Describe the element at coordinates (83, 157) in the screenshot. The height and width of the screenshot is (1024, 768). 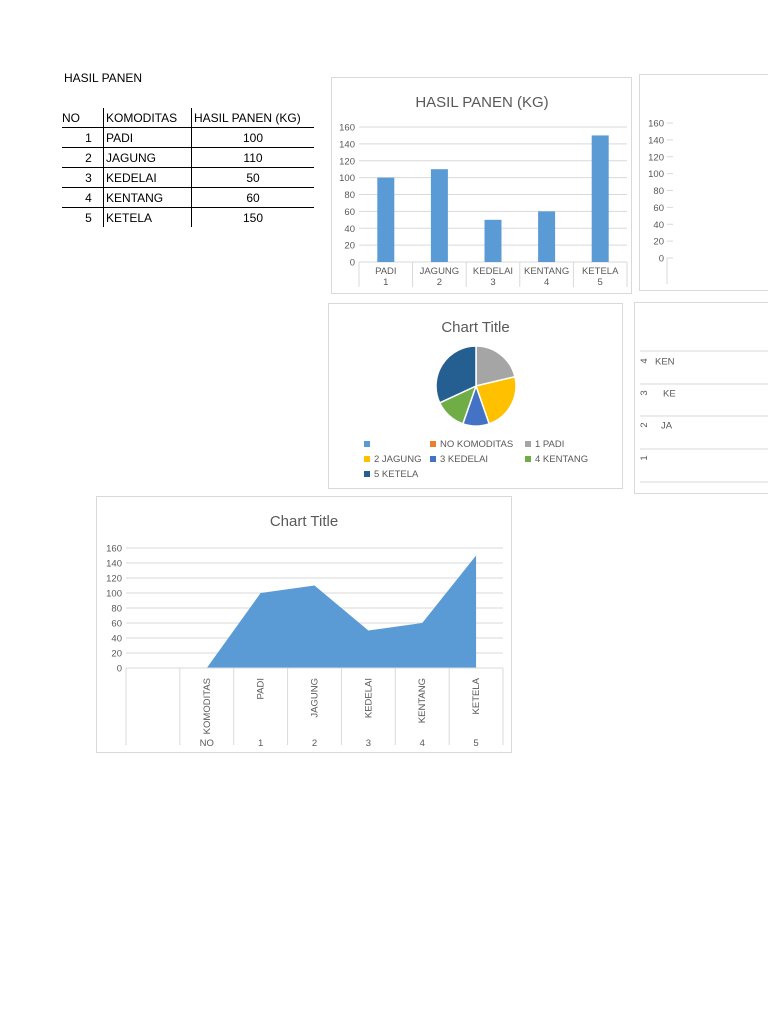
I see `cell-no-wrapper: 2` at that location.